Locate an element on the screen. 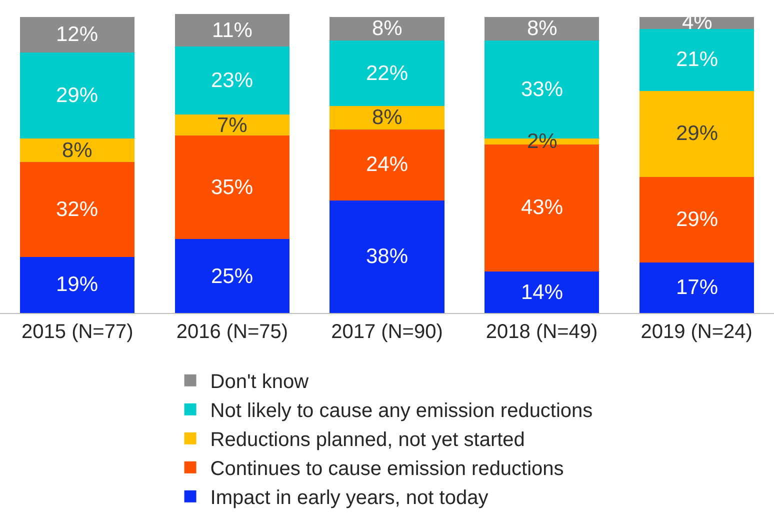 The height and width of the screenshot is (519, 774). data-label: 25% is located at coordinates (232, 276).